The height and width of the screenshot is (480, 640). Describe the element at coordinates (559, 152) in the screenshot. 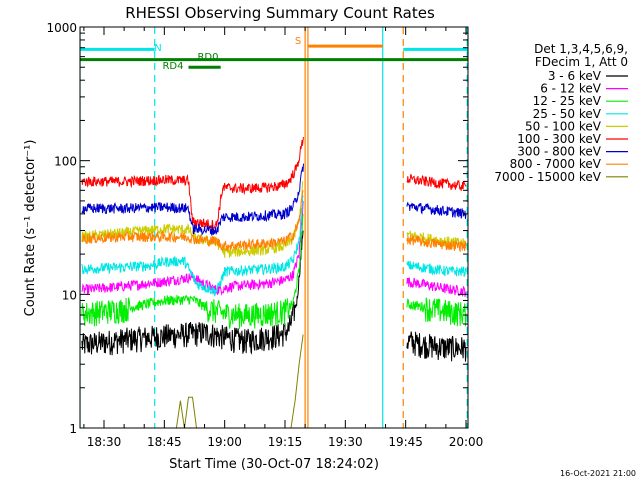

I see `legend-label-6: 300 - 800 keV` at that location.